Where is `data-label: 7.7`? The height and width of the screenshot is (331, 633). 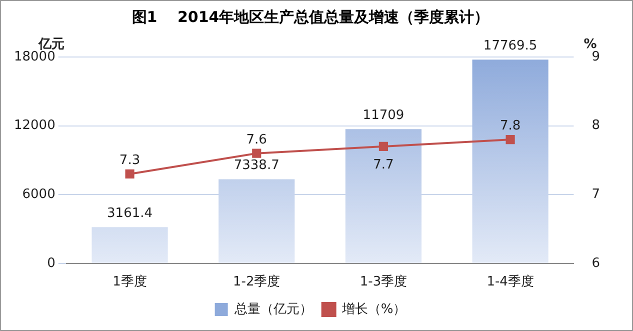 data-label: 7.7 is located at coordinates (383, 164).